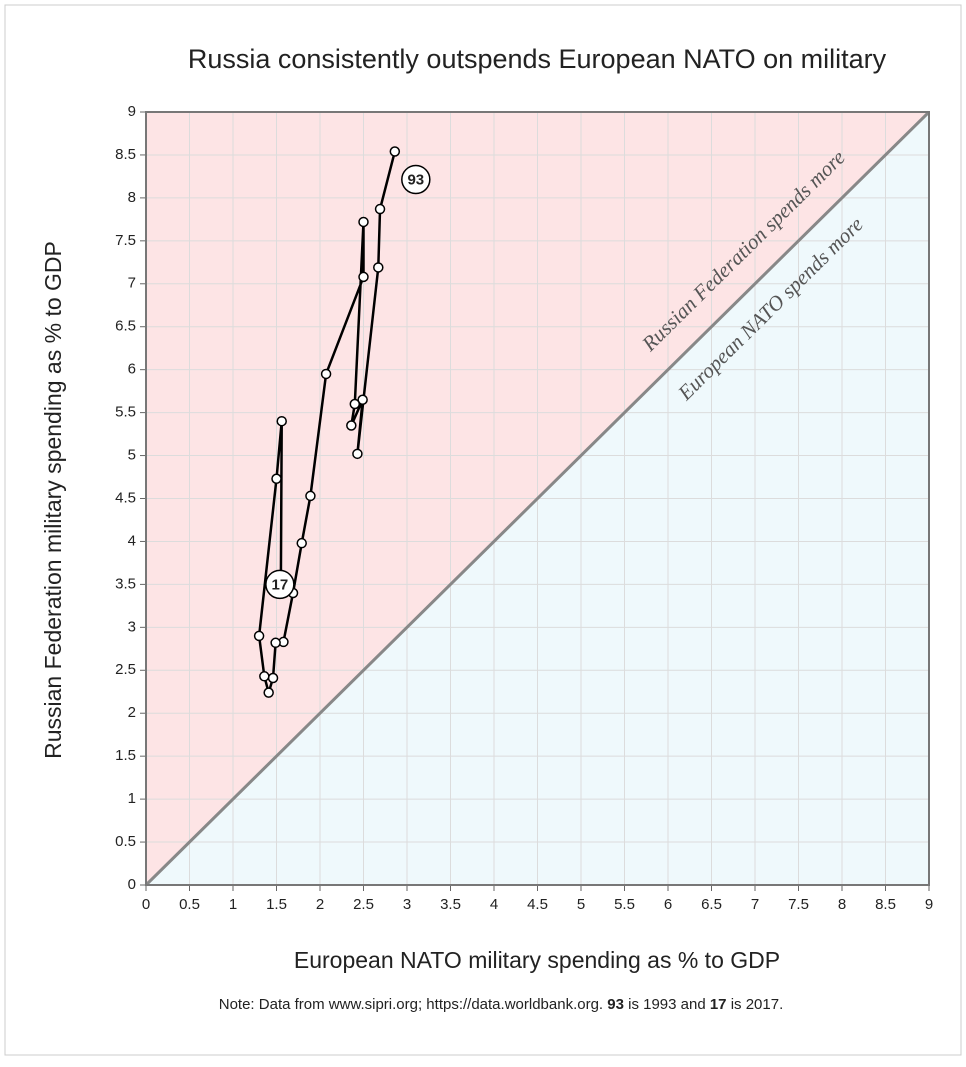 The height and width of the screenshot is (1067, 966). Describe the element at coordinates (615, 1004) in the screenshot. I see `note-text: 93` at that location.